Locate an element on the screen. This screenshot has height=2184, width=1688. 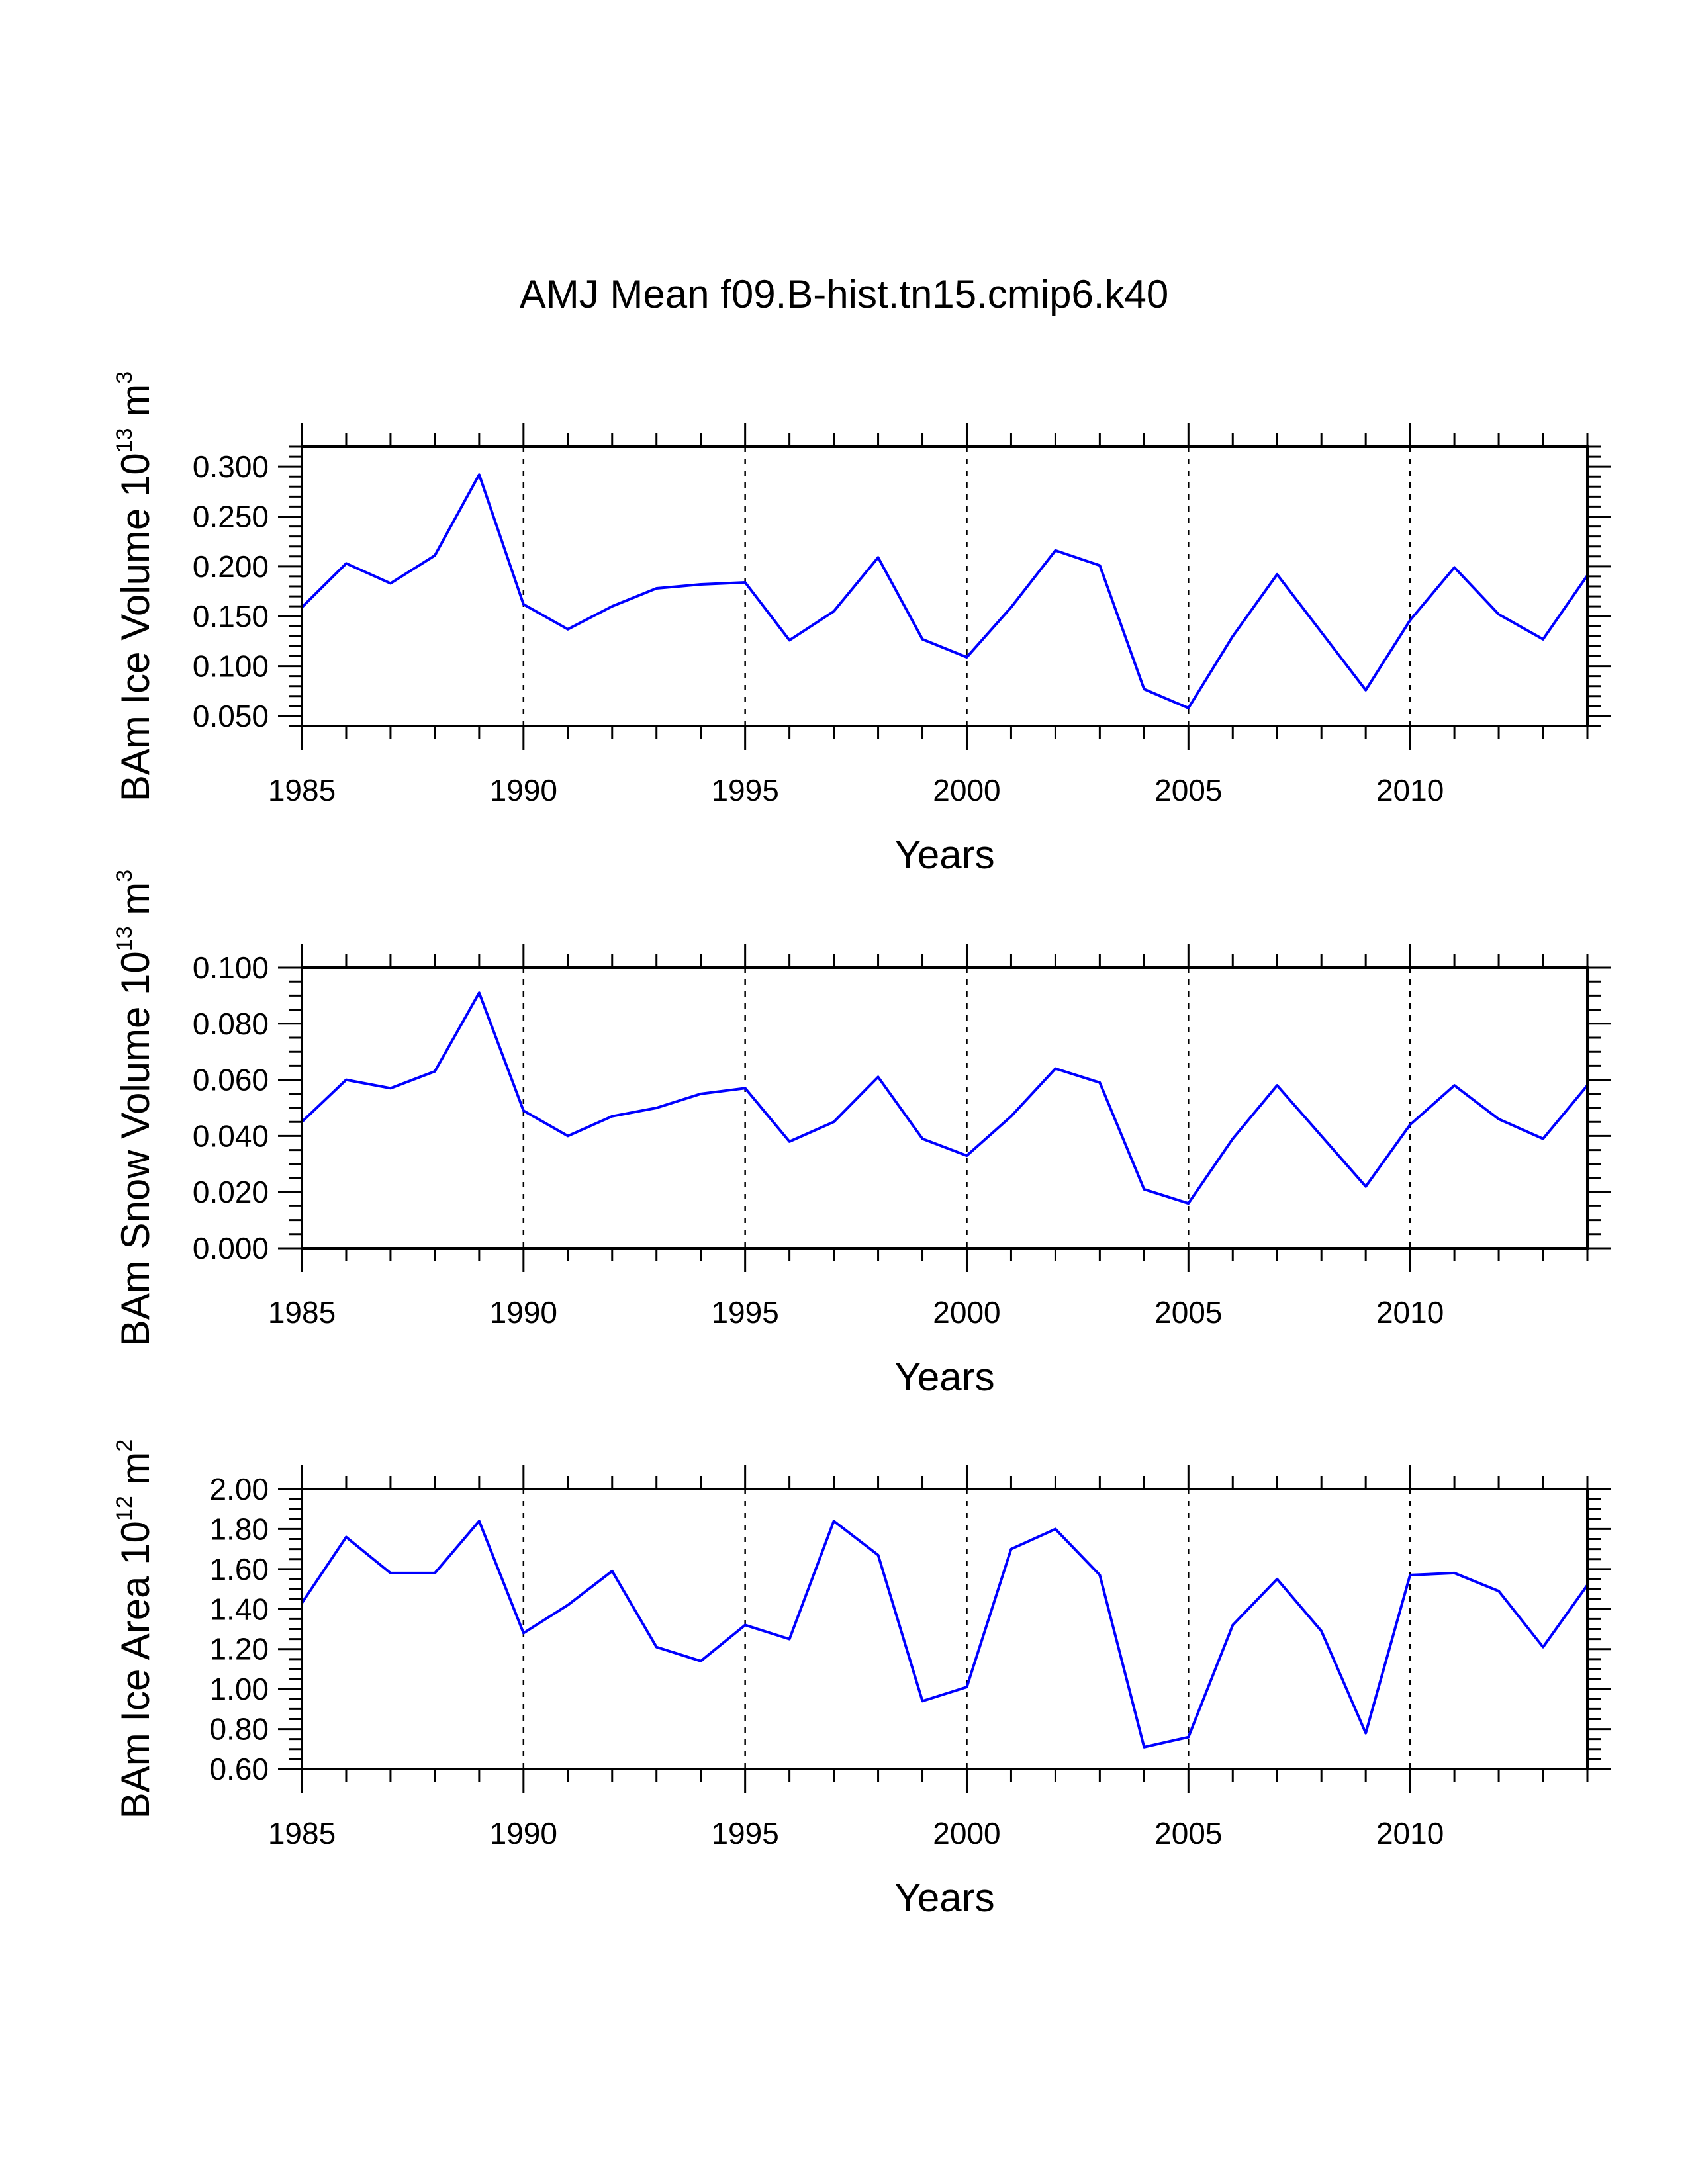
y-tick-label-2.00: 2.00 is located at coordinates (239, 1489).